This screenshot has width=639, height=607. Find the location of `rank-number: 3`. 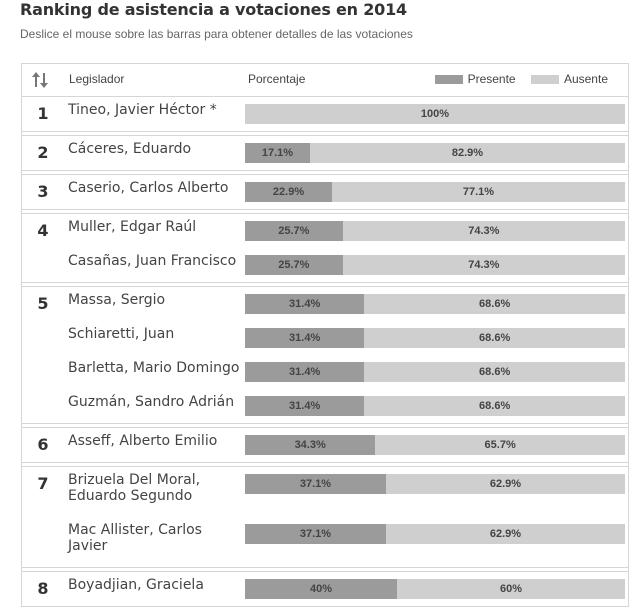

rank-number: 3 is located at coordinates (43, 191).